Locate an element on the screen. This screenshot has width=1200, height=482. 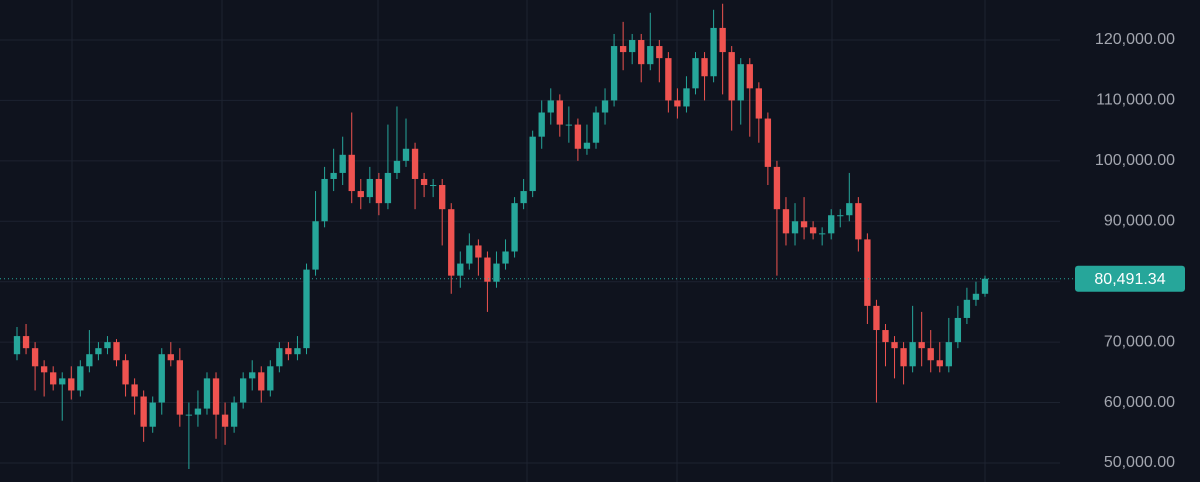
y-tick-label: 120,000.00 is located at coordinates (1135, 39).